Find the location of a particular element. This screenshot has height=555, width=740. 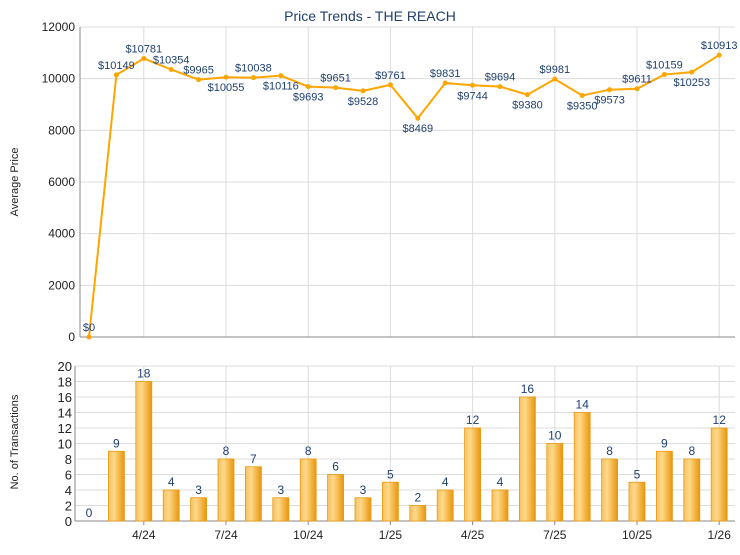

x-tick-label: 10/25 is located at coordinates (637, 535).